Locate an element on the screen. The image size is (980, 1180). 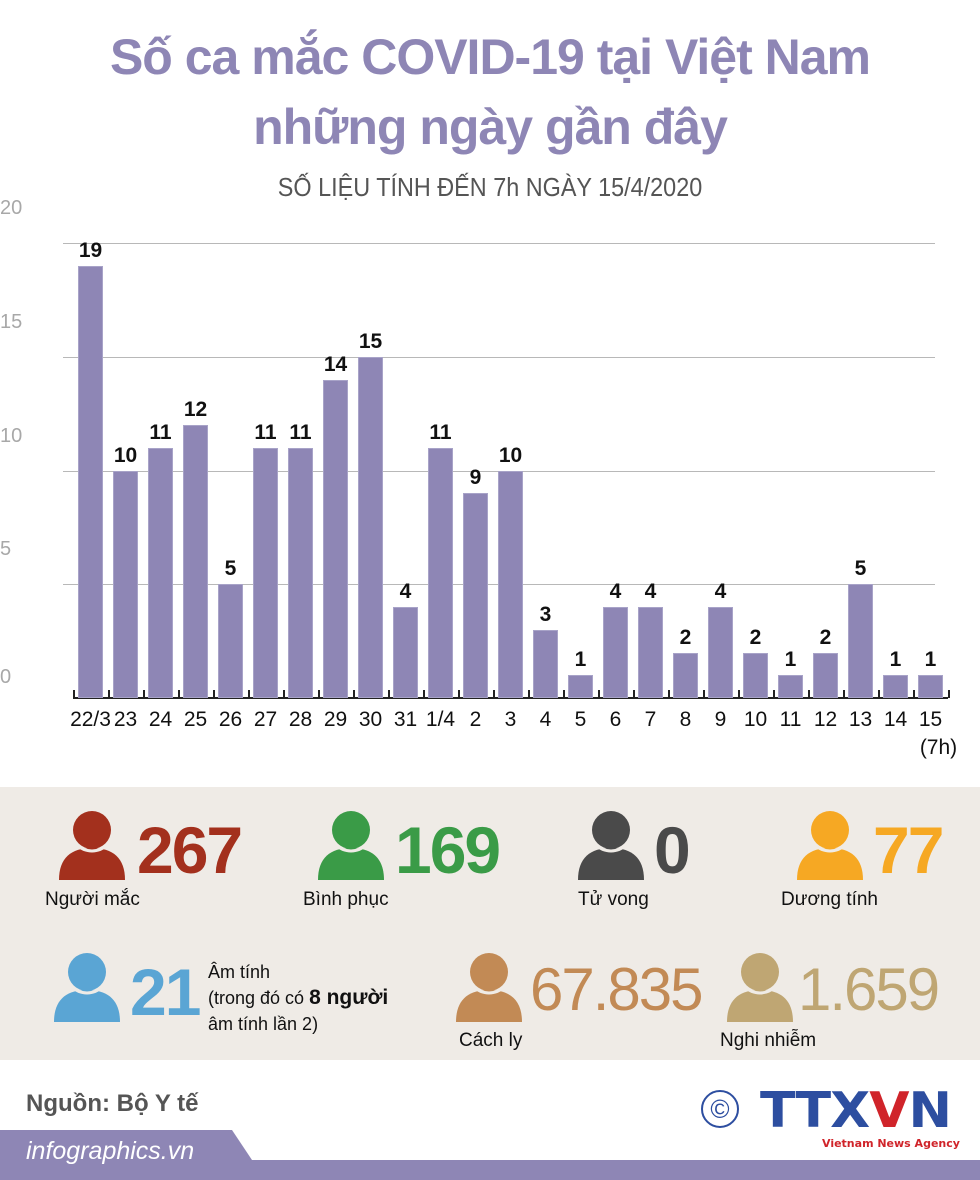
x-tick-label: 22/3 is located at coordinates (90, 719).